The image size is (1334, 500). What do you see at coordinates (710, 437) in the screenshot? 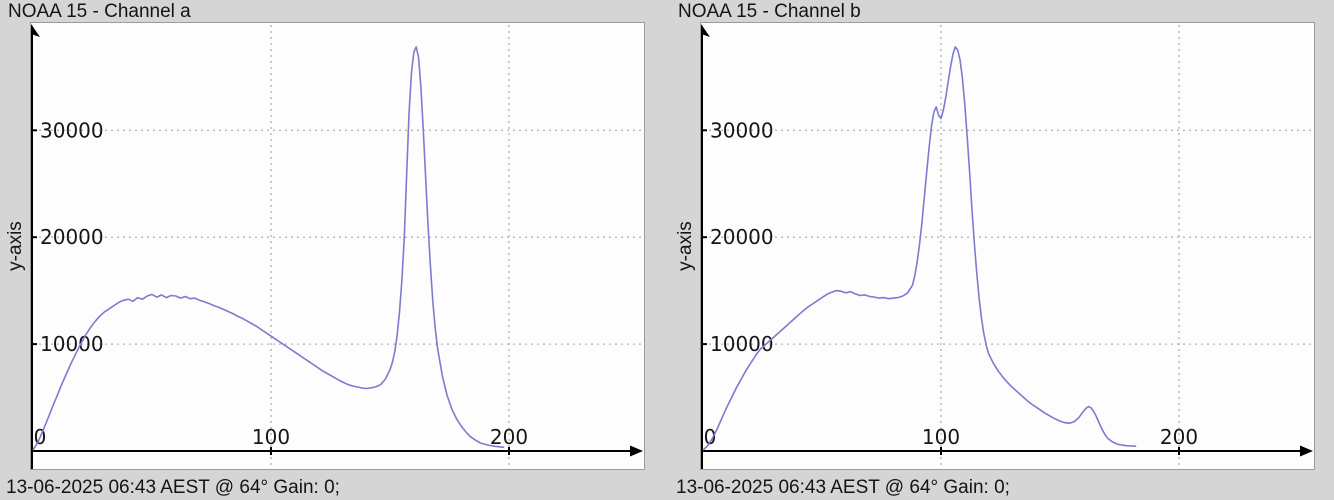
I see `svg-text: 0` at bounding box center [710, 437].